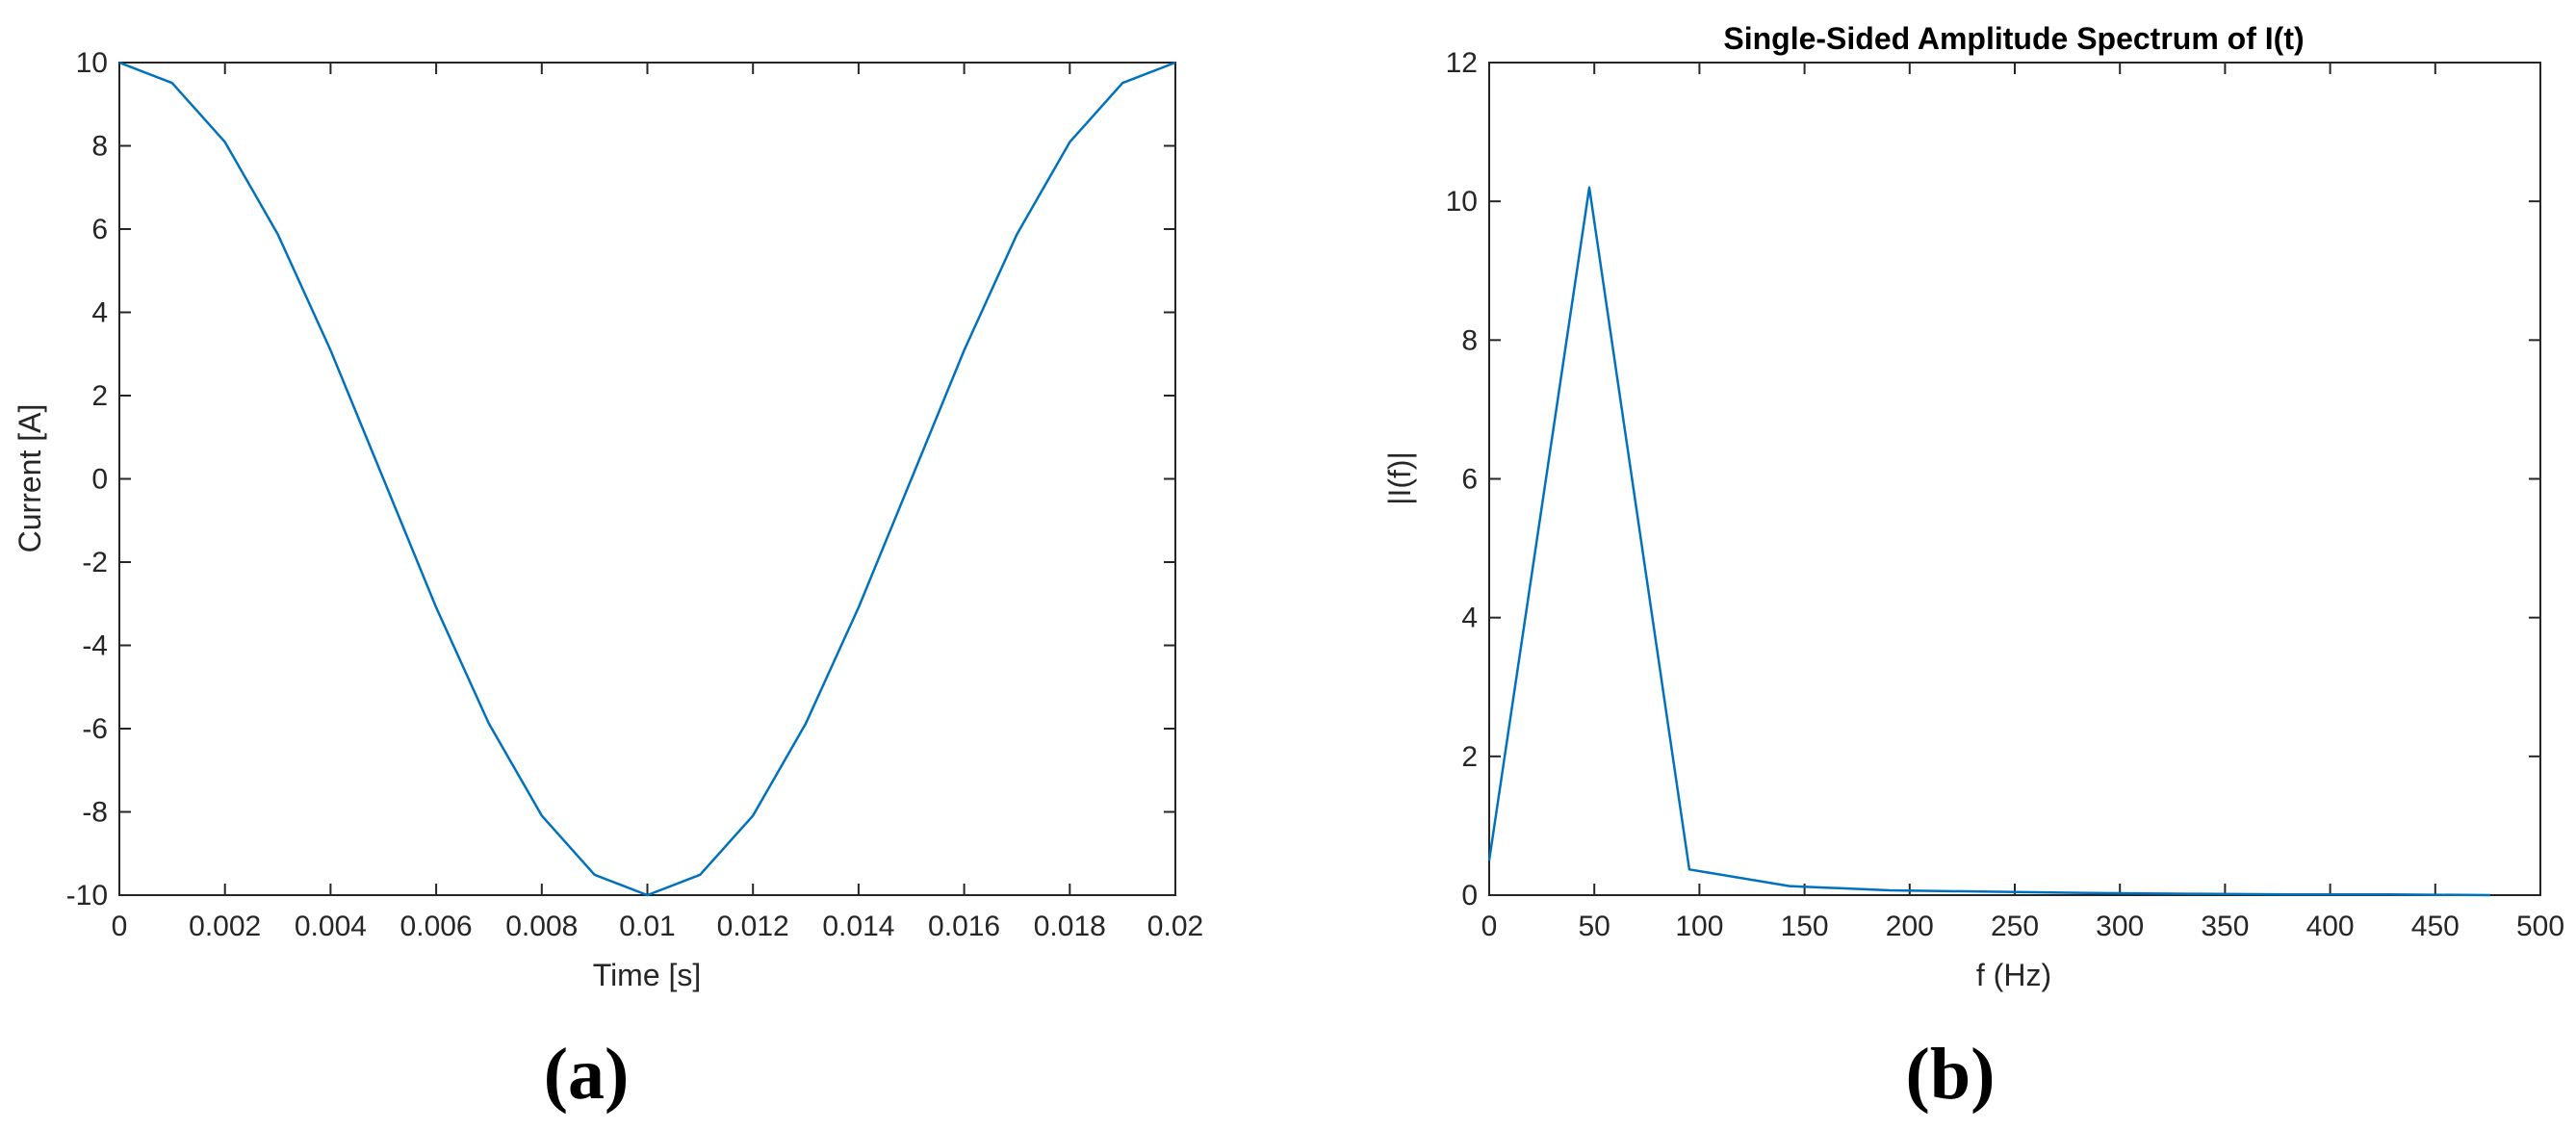  I want to click on y-tick-label: -6, so click(95, 729).